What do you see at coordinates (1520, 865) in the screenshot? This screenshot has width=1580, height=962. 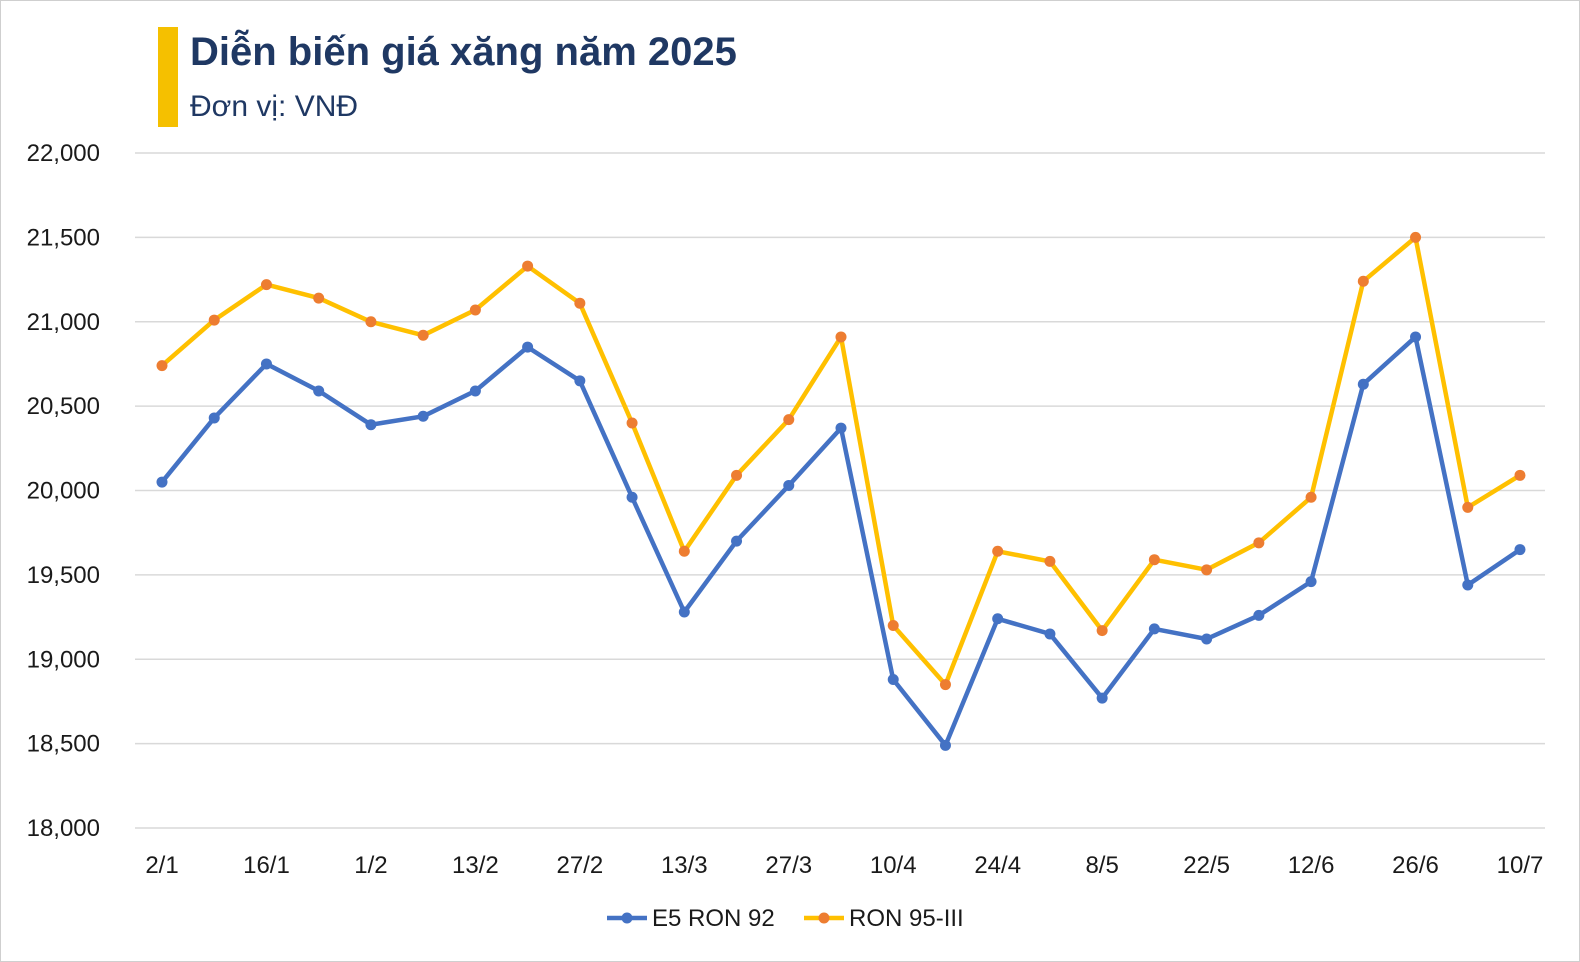 I see `x-tick-label: 10/7` at bounding box center [1520, 865].